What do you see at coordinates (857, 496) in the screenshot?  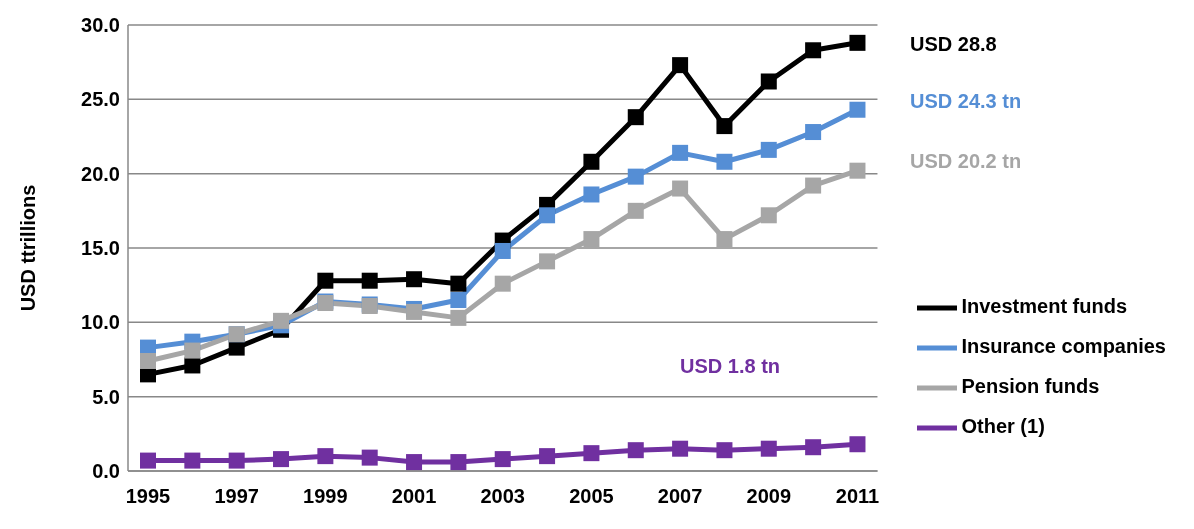 I see `x-tick-label: 2011` at bounding box center [857, 496].